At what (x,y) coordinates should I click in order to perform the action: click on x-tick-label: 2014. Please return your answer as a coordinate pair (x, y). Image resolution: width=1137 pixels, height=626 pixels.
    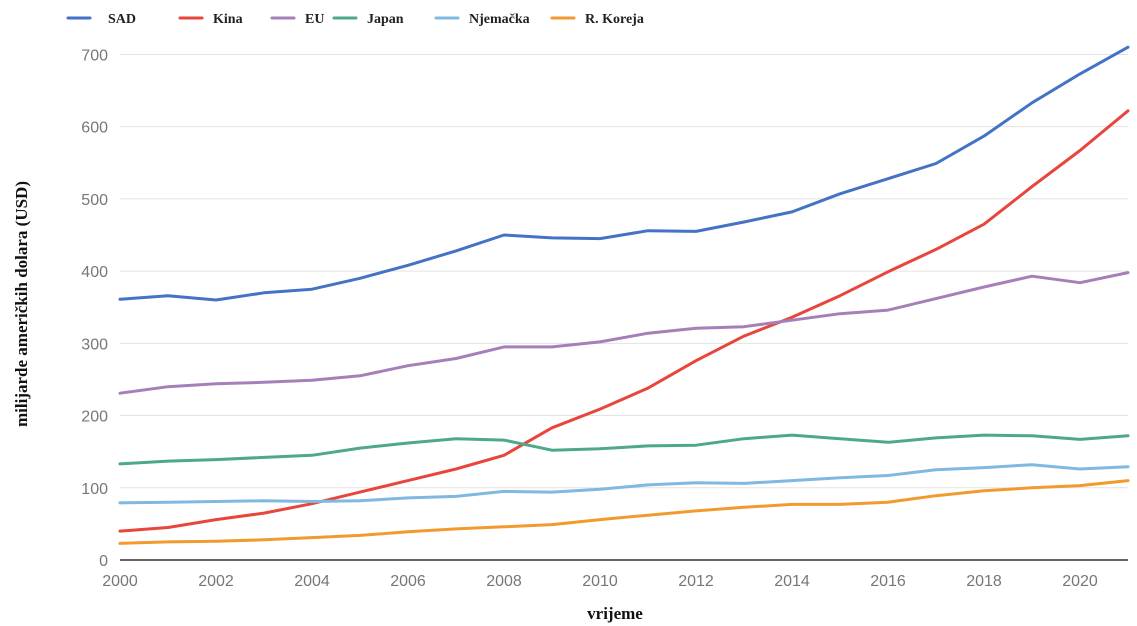
    Looking at the image, I should click on (792, 581).